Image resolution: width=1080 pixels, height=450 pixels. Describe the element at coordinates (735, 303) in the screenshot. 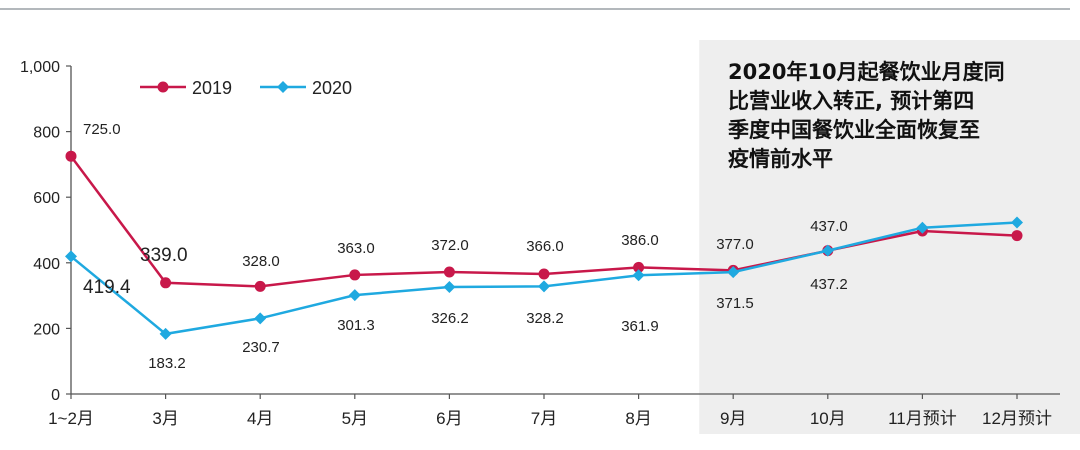

I see `data-label-2020: 371.5` at that location.